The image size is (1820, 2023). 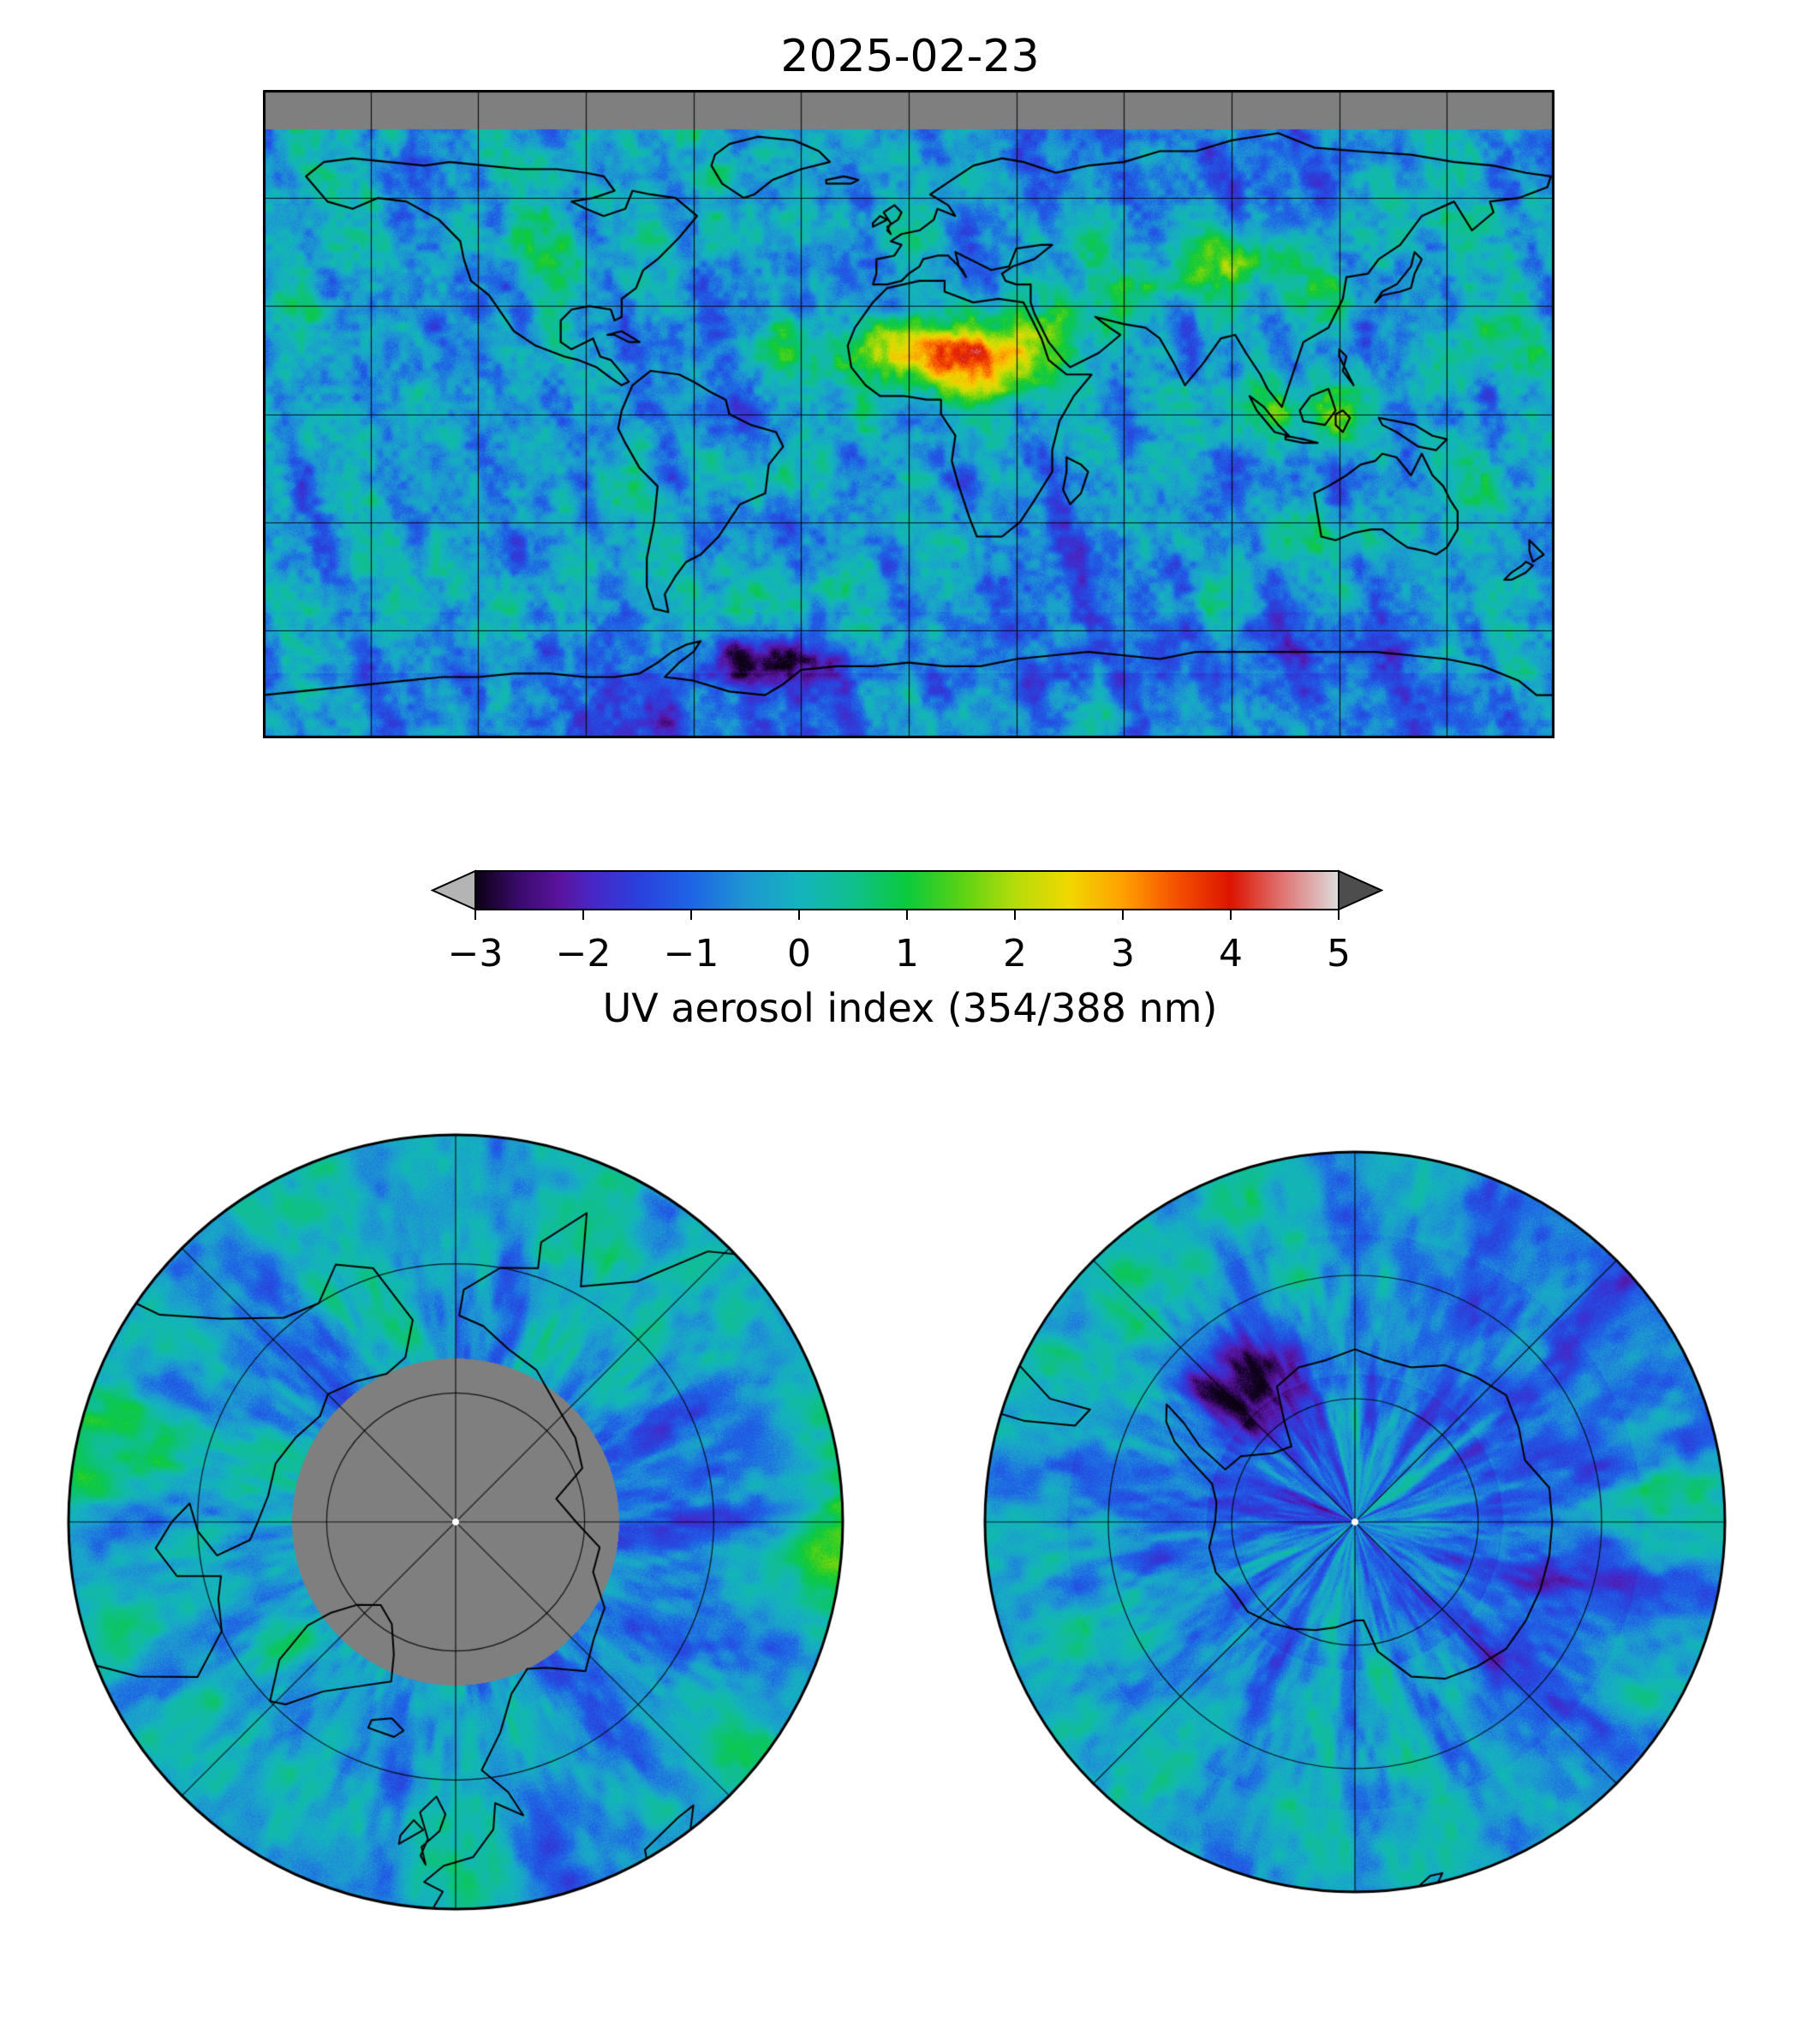 I want to click on figure-title: 2025-02-23, so click(x=910, y=56).